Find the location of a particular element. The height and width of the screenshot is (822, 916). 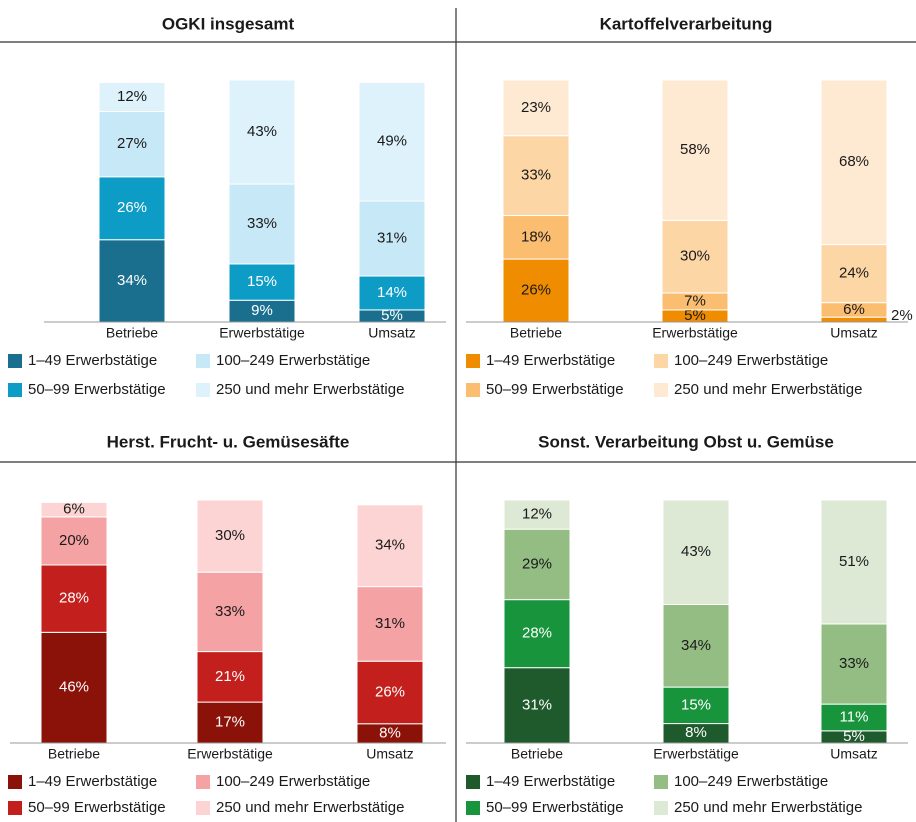

data-label: 51% is located at coordinates (854, 561).